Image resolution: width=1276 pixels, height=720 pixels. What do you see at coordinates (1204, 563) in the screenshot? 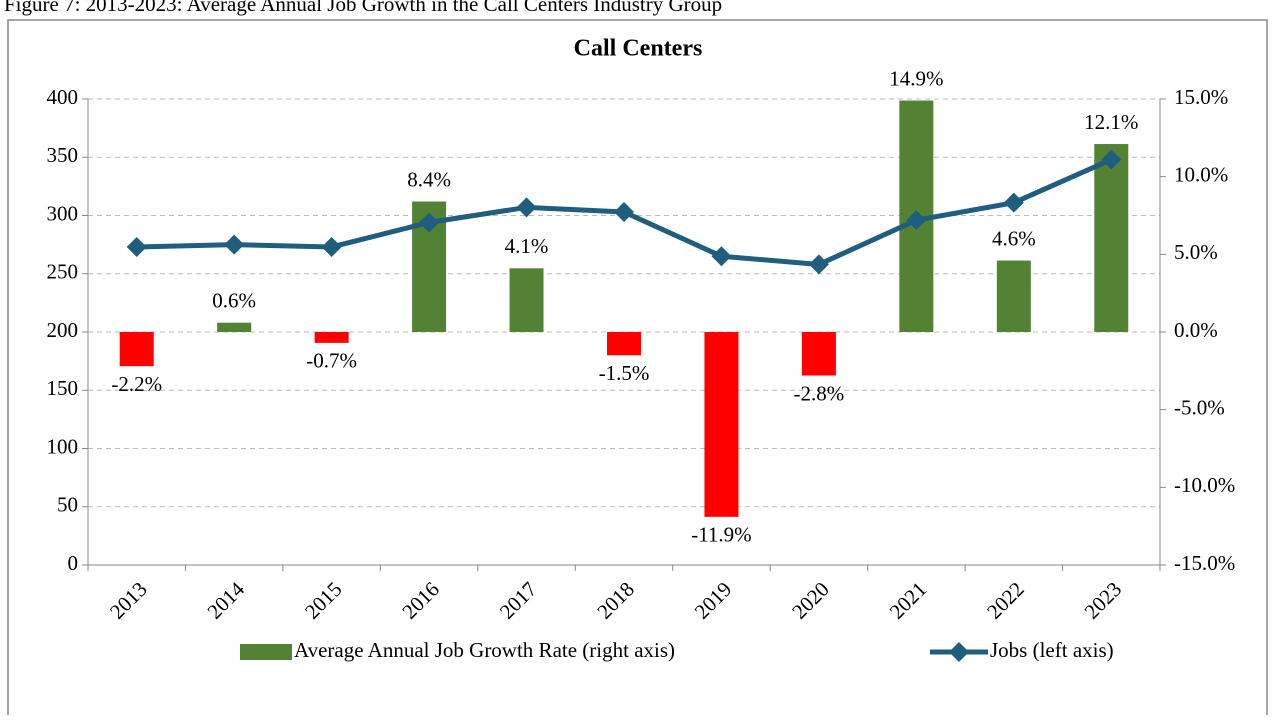
I see `y2-tick-label: -15.0%` at bounding box center [1204, 563].